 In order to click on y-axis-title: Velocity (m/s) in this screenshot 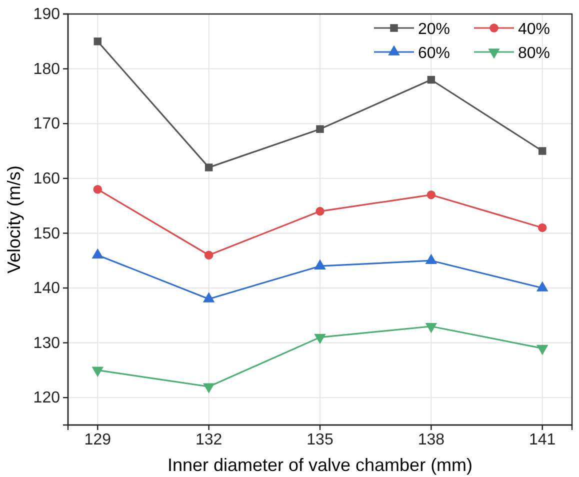, I will do `click(14, 219)`.